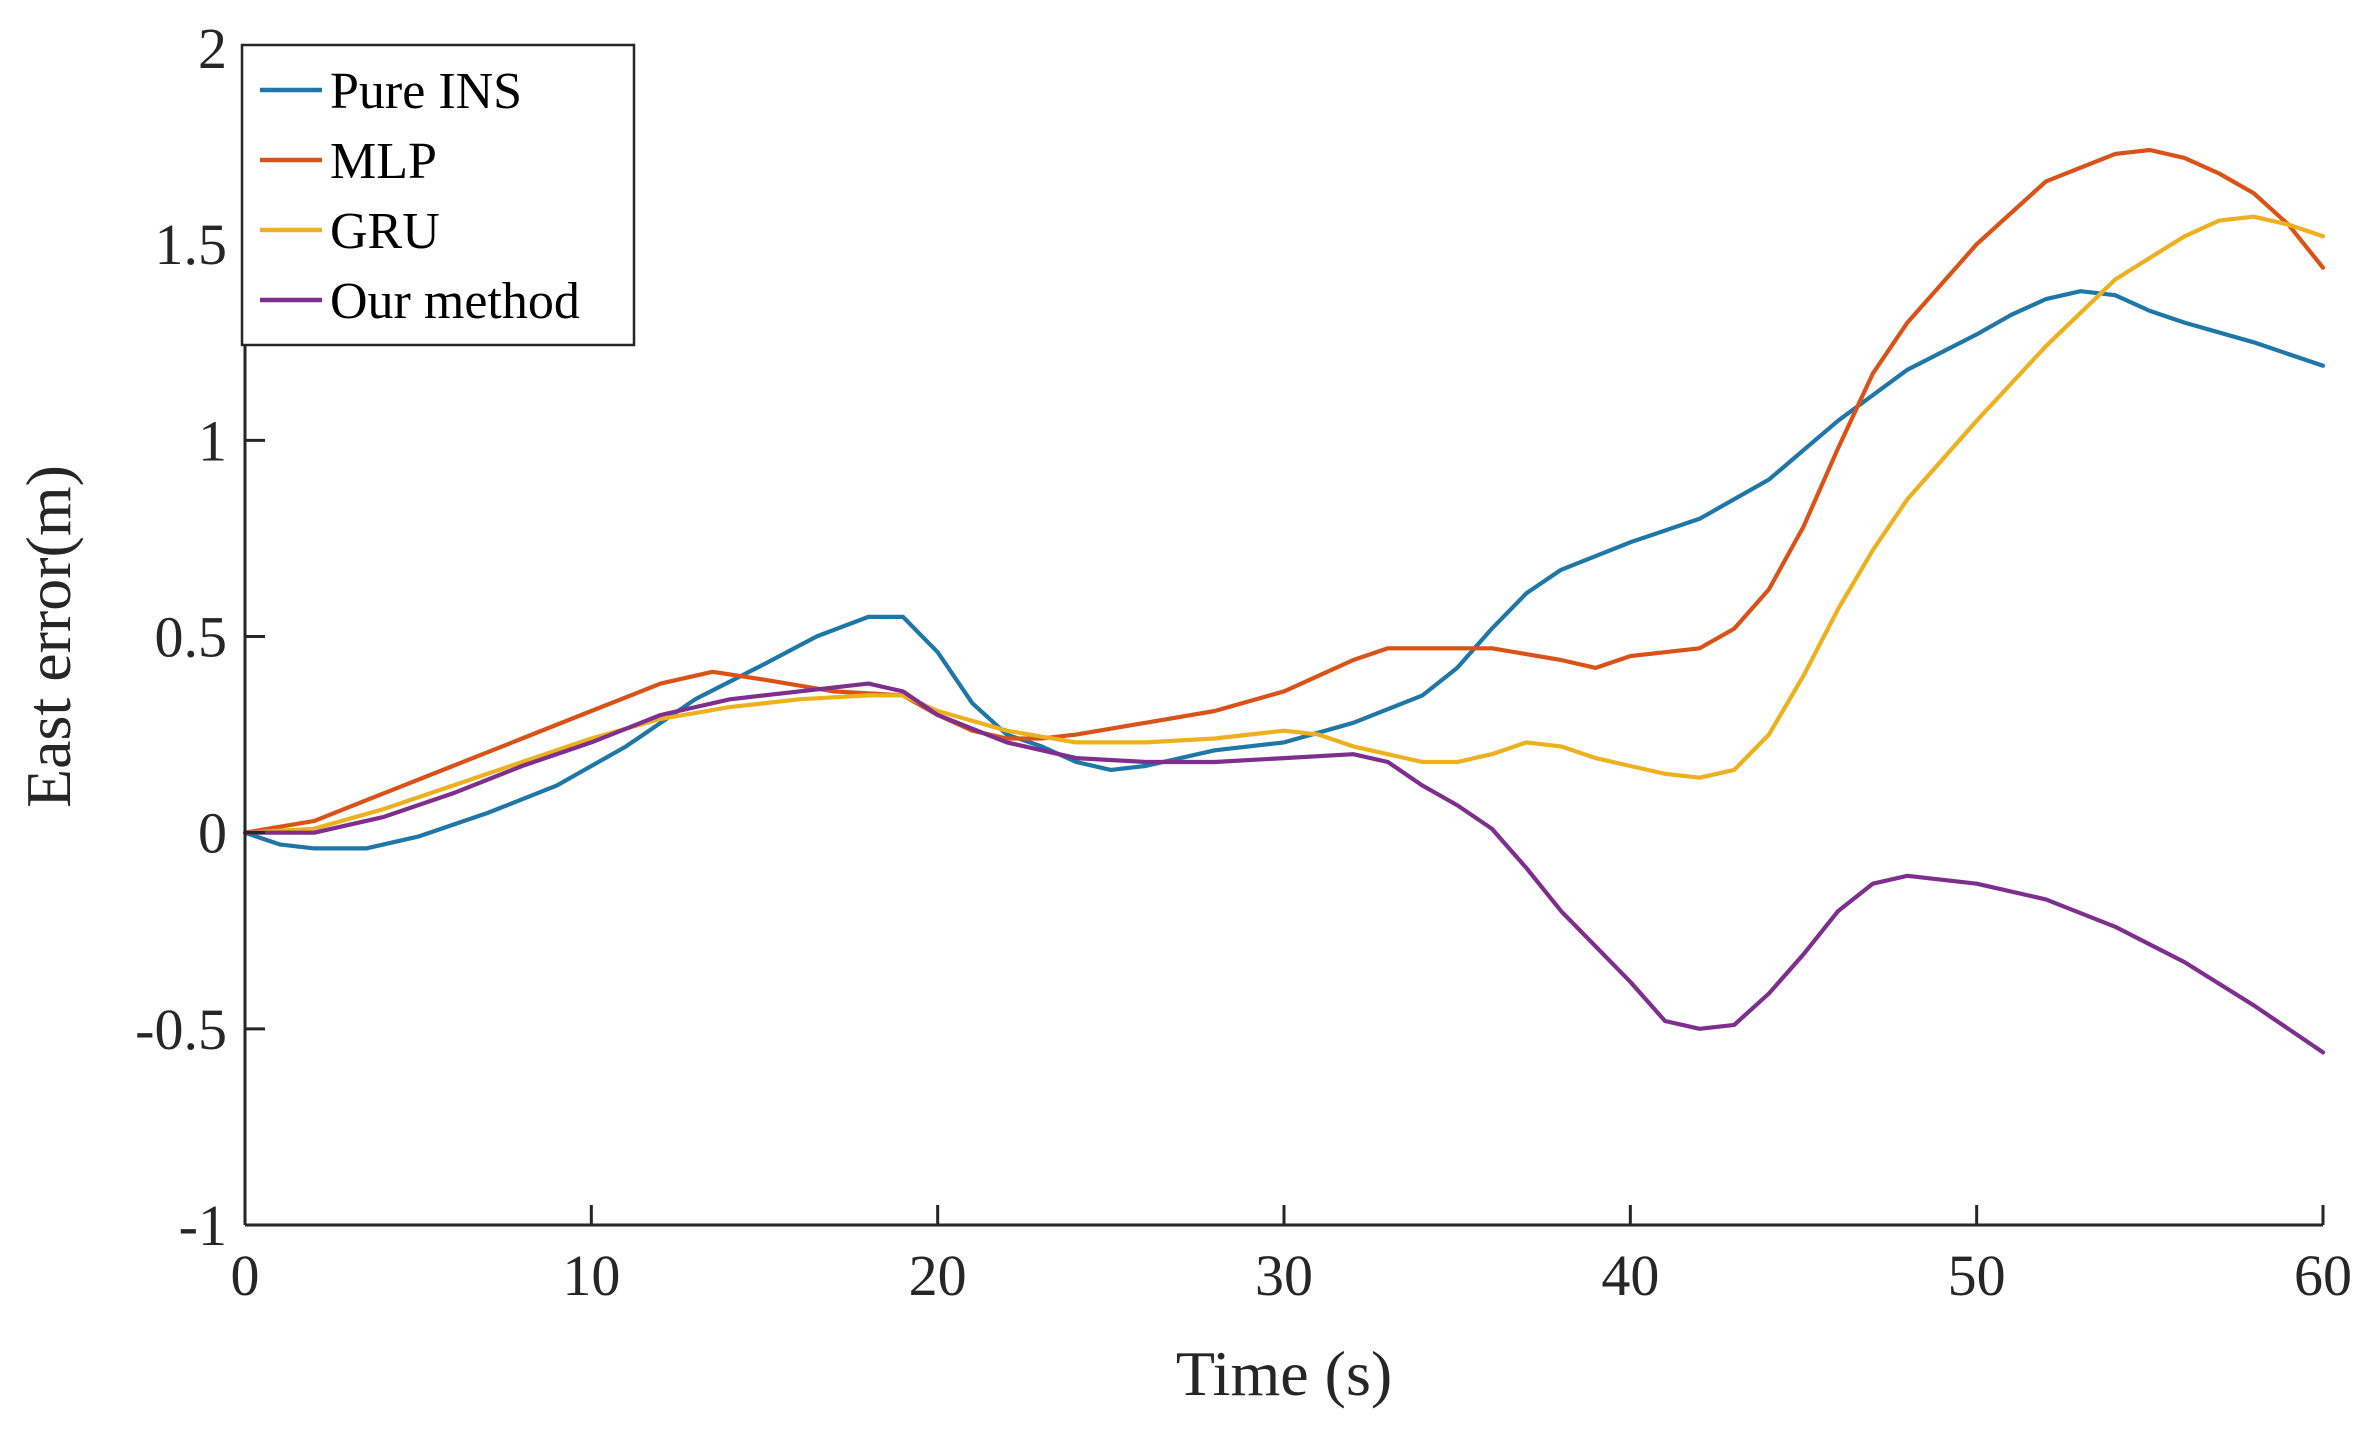 The image size is (2371, 1431). Describe the element at coordinates (203, 1225) in the screenshot. I see `y-tick-label: -1` at that location.